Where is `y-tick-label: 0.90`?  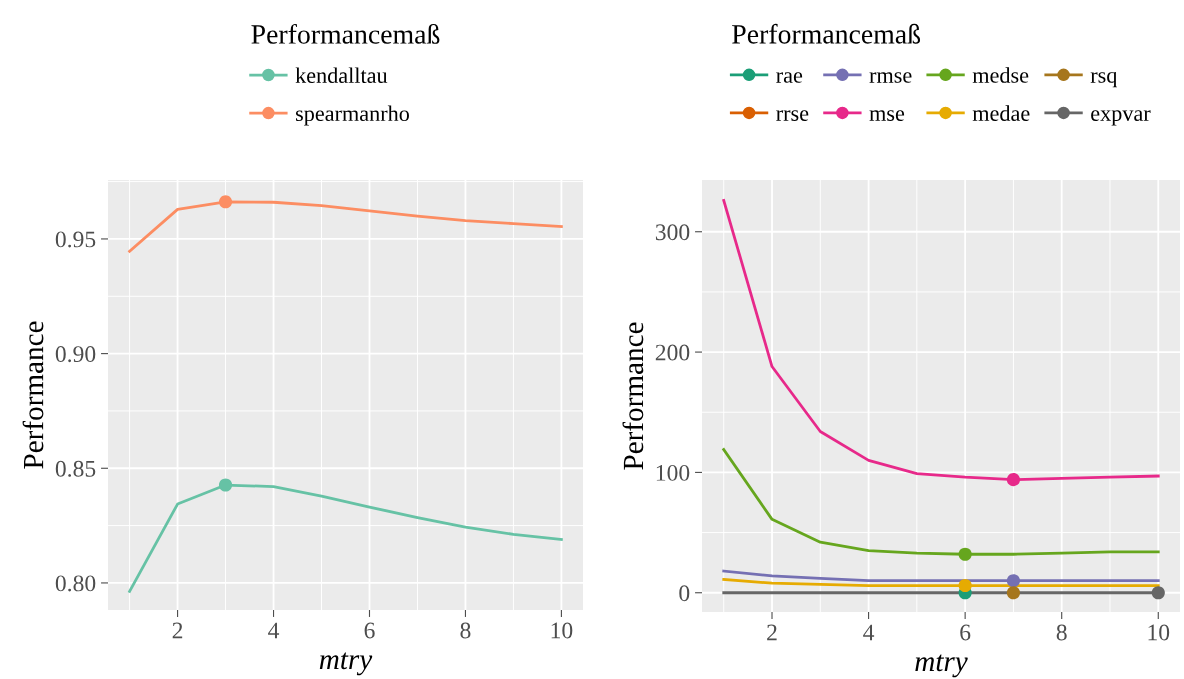
y-tick-label: 0.90 is located at coordinates (75, 354).